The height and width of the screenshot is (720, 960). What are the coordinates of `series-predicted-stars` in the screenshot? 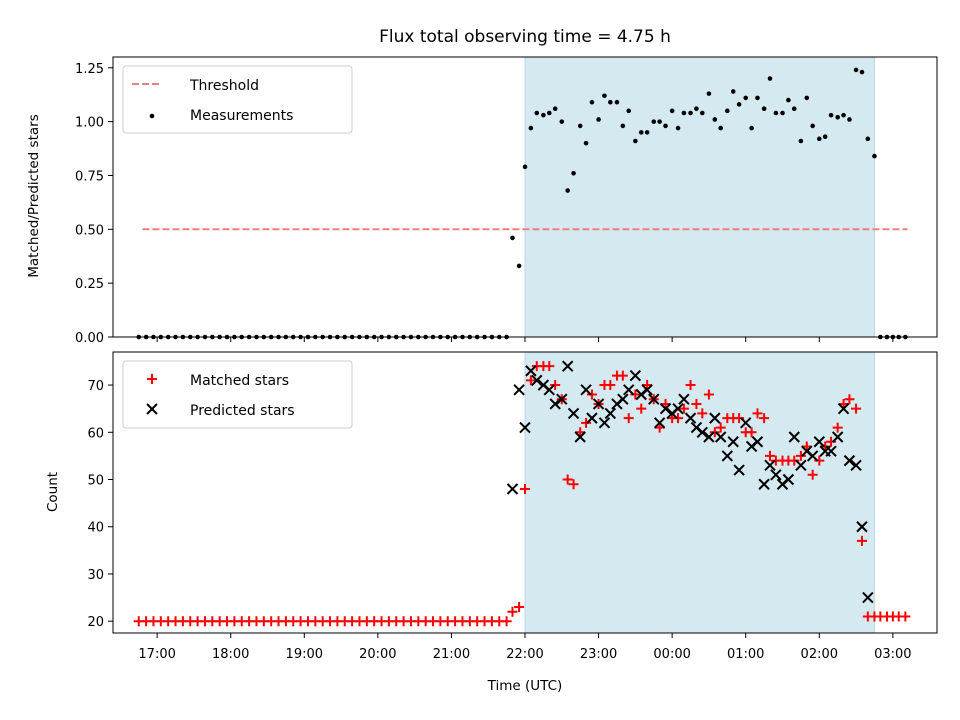 It's located at (690, 482).